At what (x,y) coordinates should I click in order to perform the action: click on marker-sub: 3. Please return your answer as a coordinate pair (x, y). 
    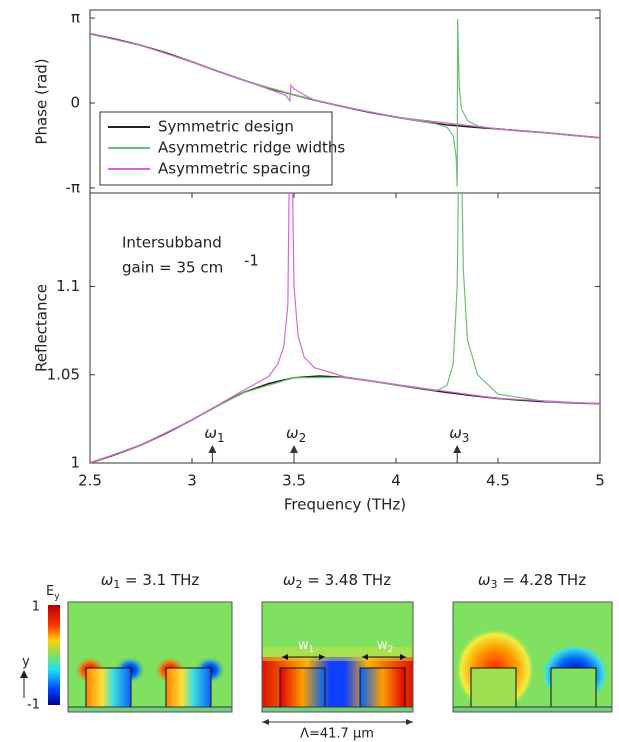
    Looking at the image, I should click on (466, 438).